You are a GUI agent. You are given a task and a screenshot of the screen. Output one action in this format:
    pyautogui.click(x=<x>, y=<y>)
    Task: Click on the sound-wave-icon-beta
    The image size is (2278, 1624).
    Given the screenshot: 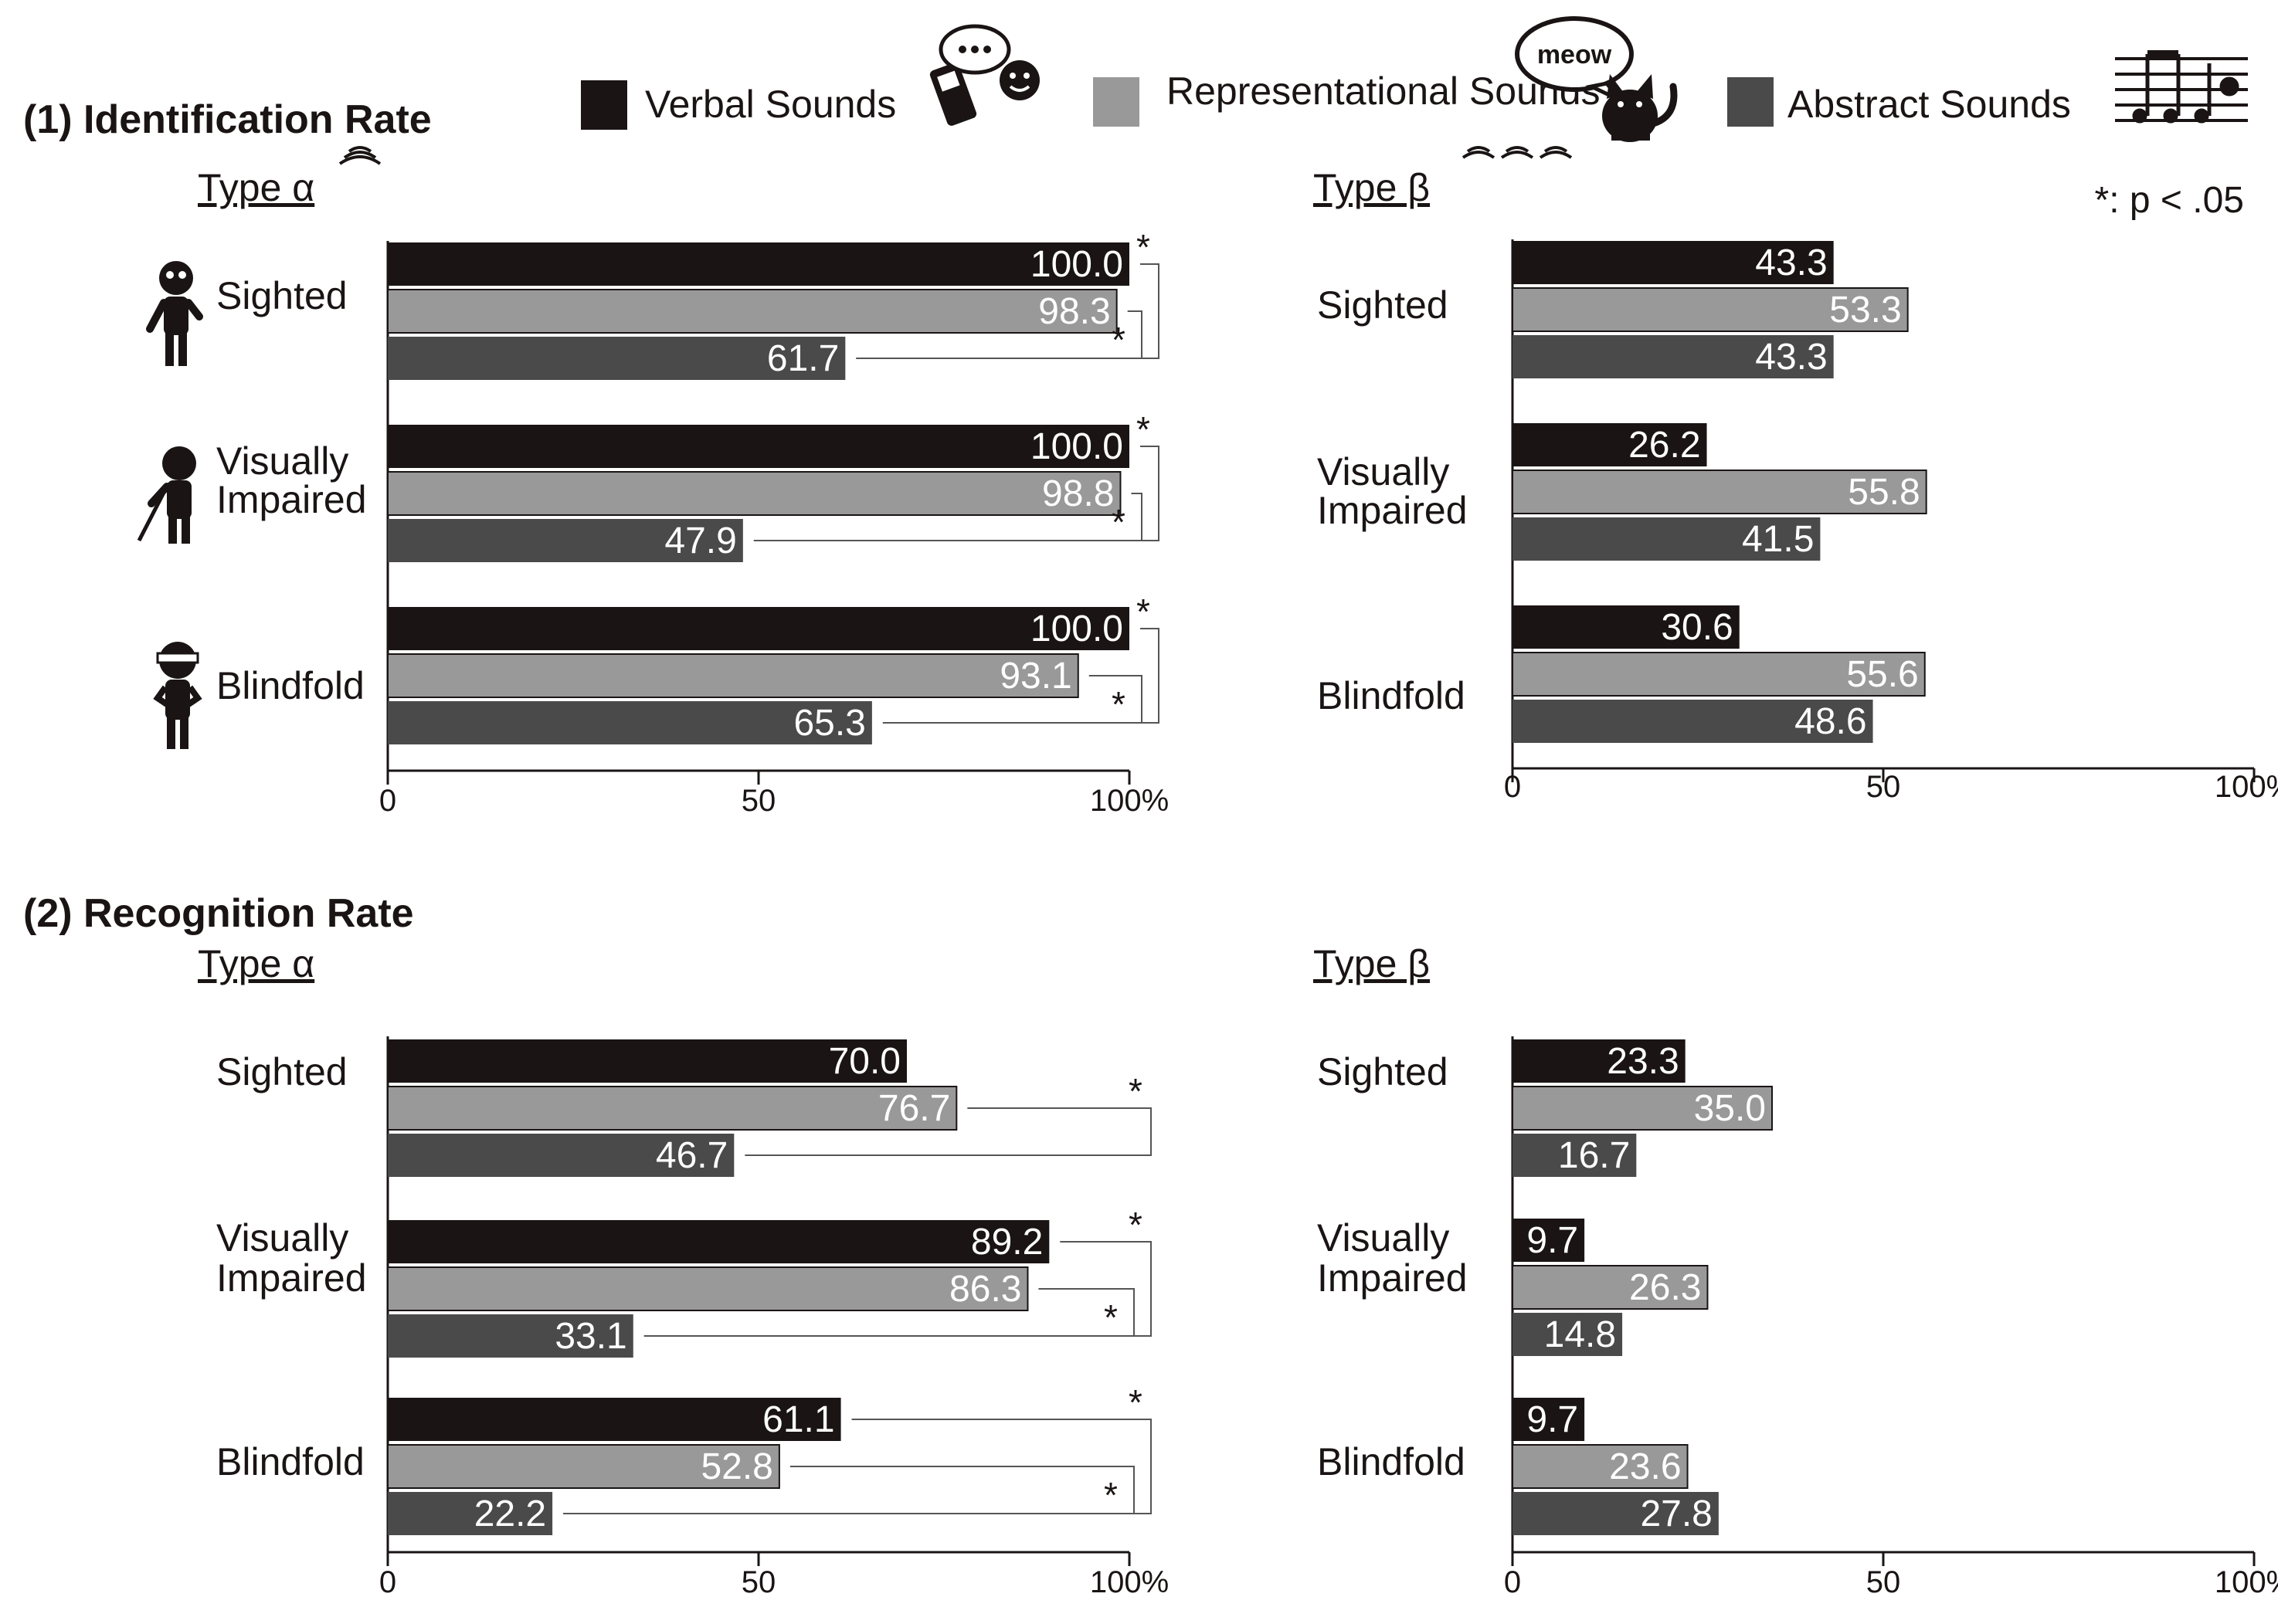 What is the action you would take?
    pyautogui.click(x=1517, y=152)
    